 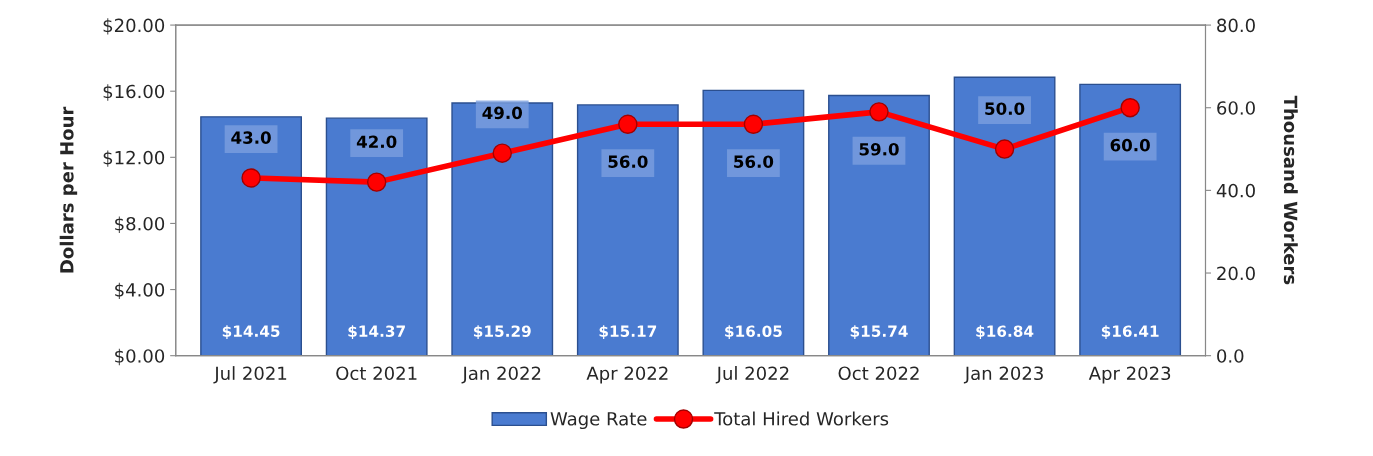 What do you see at coordinates (1130, 145) in the screenshot?
I see `data-label: 60.0` at bounding box center [1130, 145].